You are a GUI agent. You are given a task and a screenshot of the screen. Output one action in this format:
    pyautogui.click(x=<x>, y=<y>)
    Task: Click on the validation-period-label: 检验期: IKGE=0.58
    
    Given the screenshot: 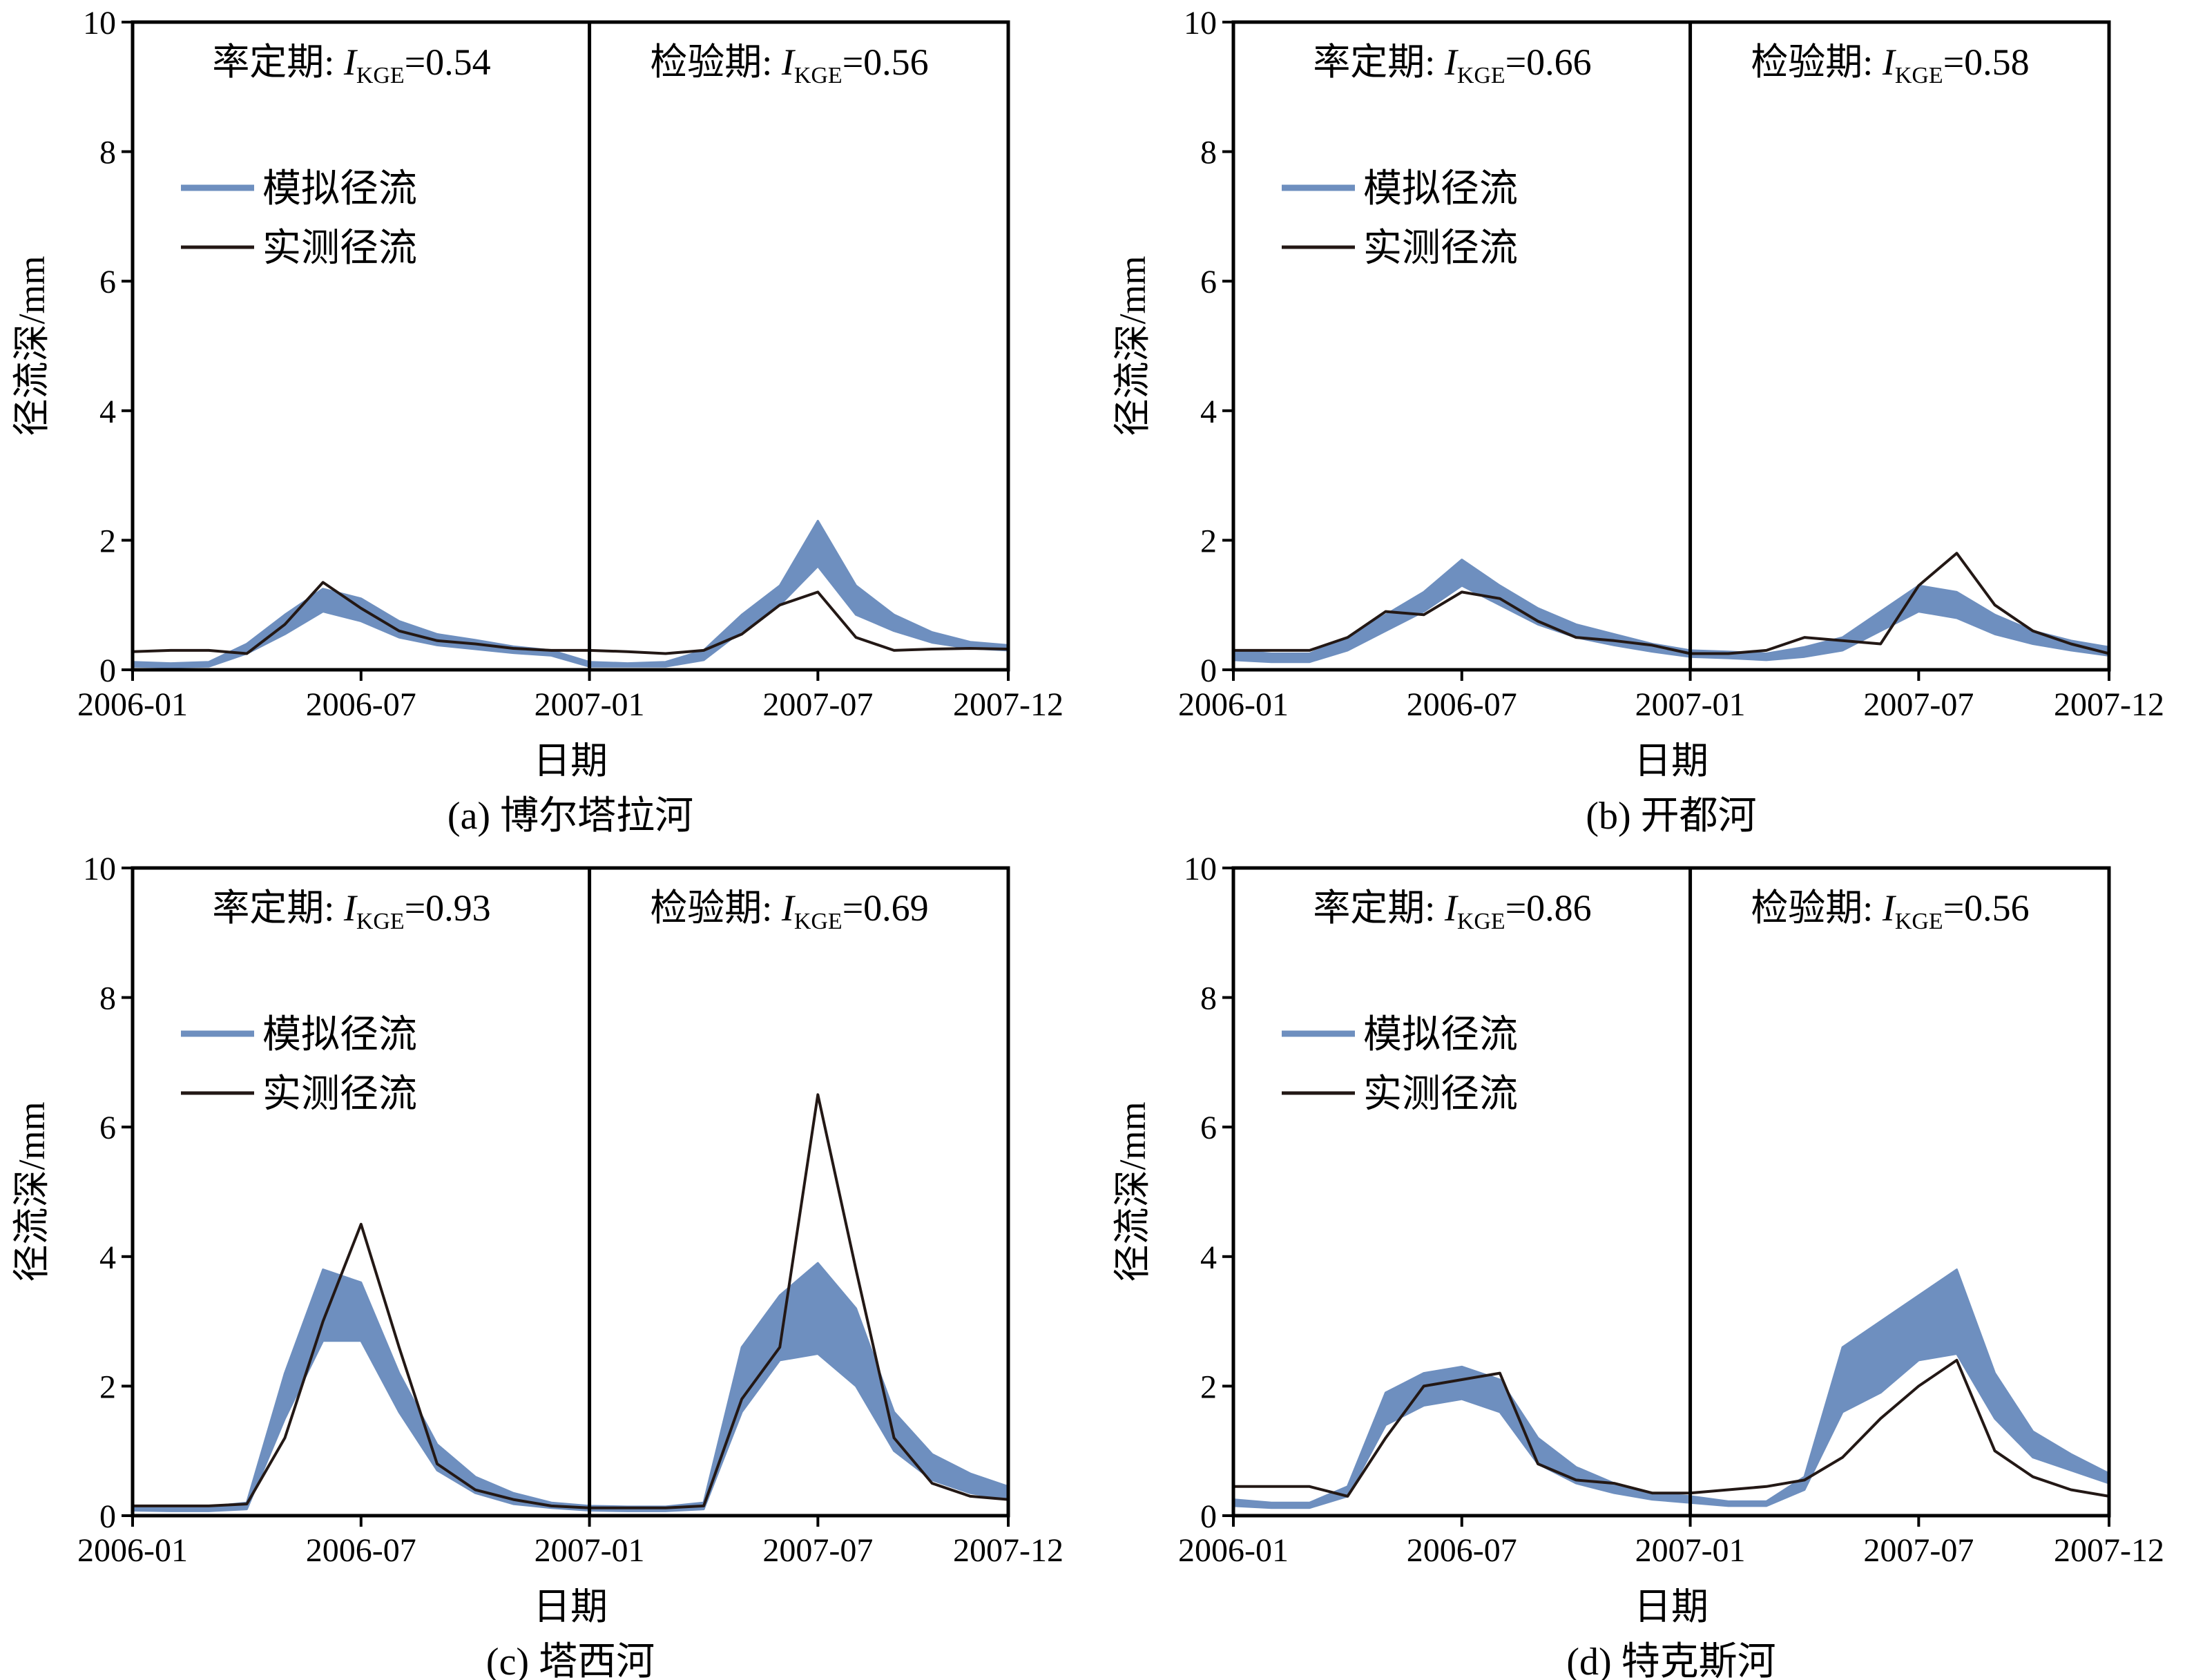 What is the action you would take?
    pyautogui.click(x=1890, y=64)
    